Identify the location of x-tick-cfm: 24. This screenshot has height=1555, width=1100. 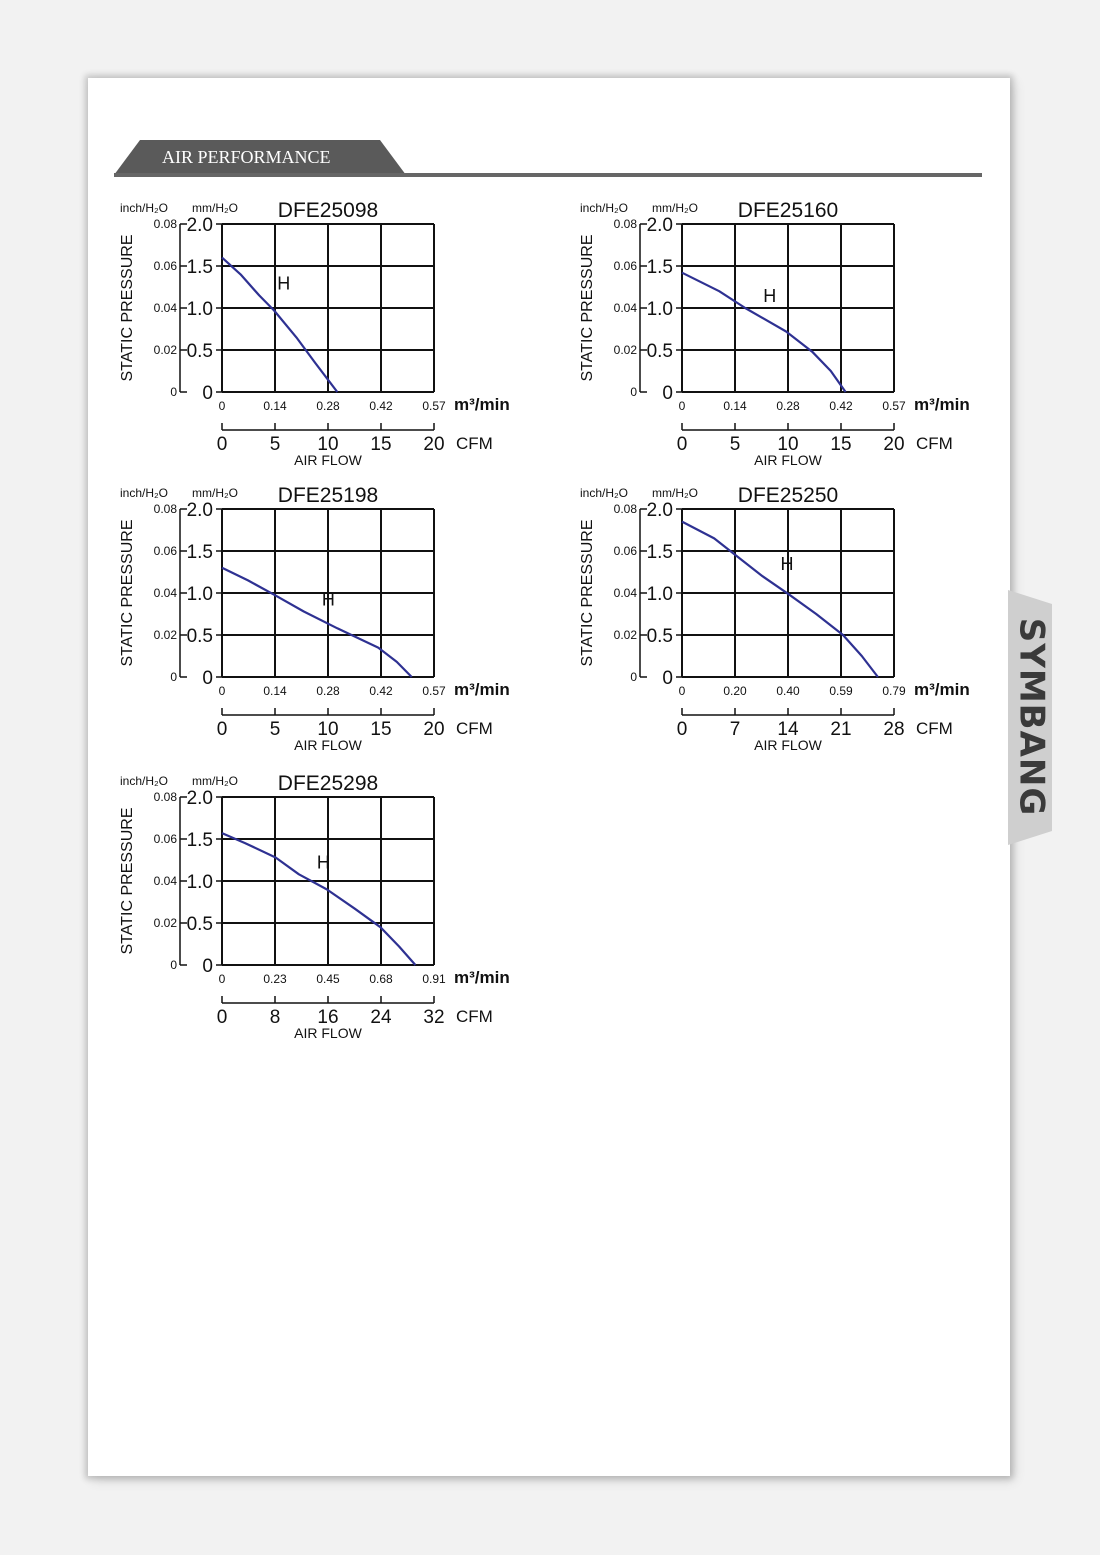
(381, 1017).